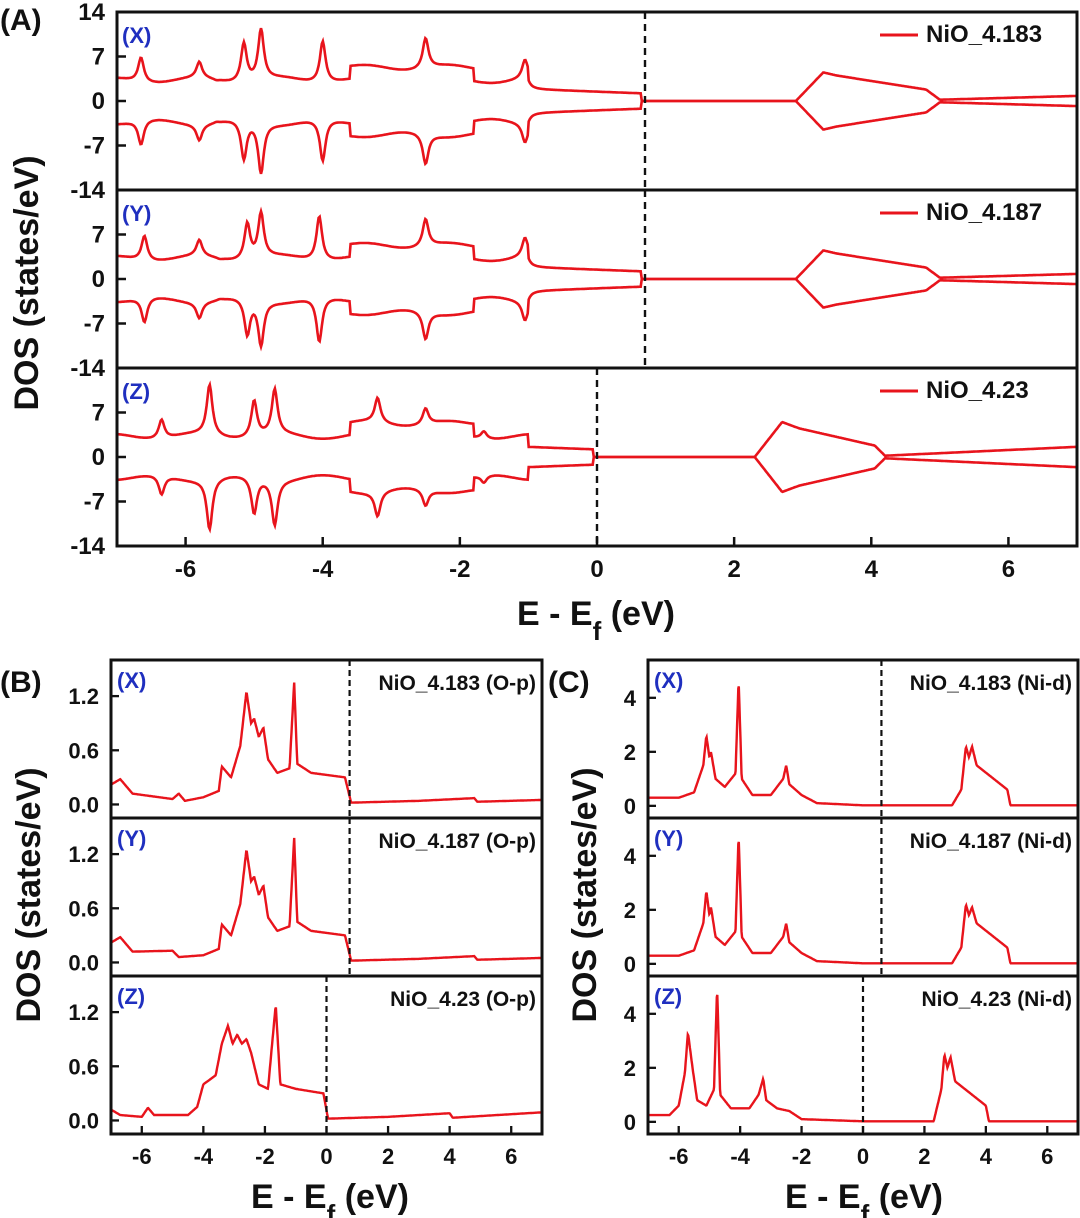 The image size is (1080, 1218). What do you see at coordinates (643, 614) in the screenshot?
I see `x-axis-label-unit: (eV)` at bounding box center [643, 614].